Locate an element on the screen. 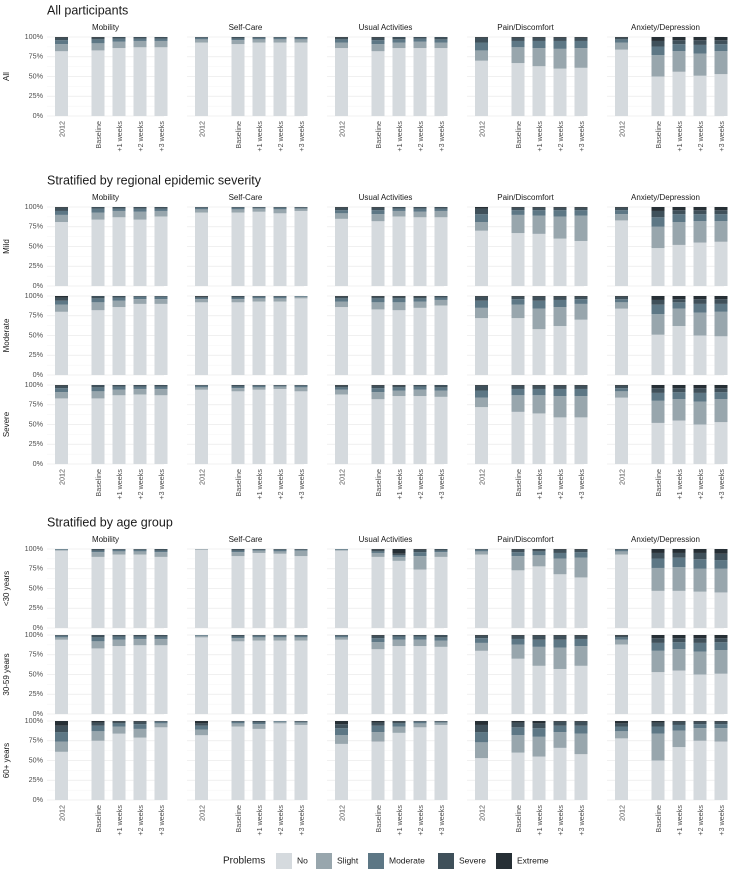 This screenshot has height=872, width=729. section-title: Stratified by age group is located at coordinates (110, 522).